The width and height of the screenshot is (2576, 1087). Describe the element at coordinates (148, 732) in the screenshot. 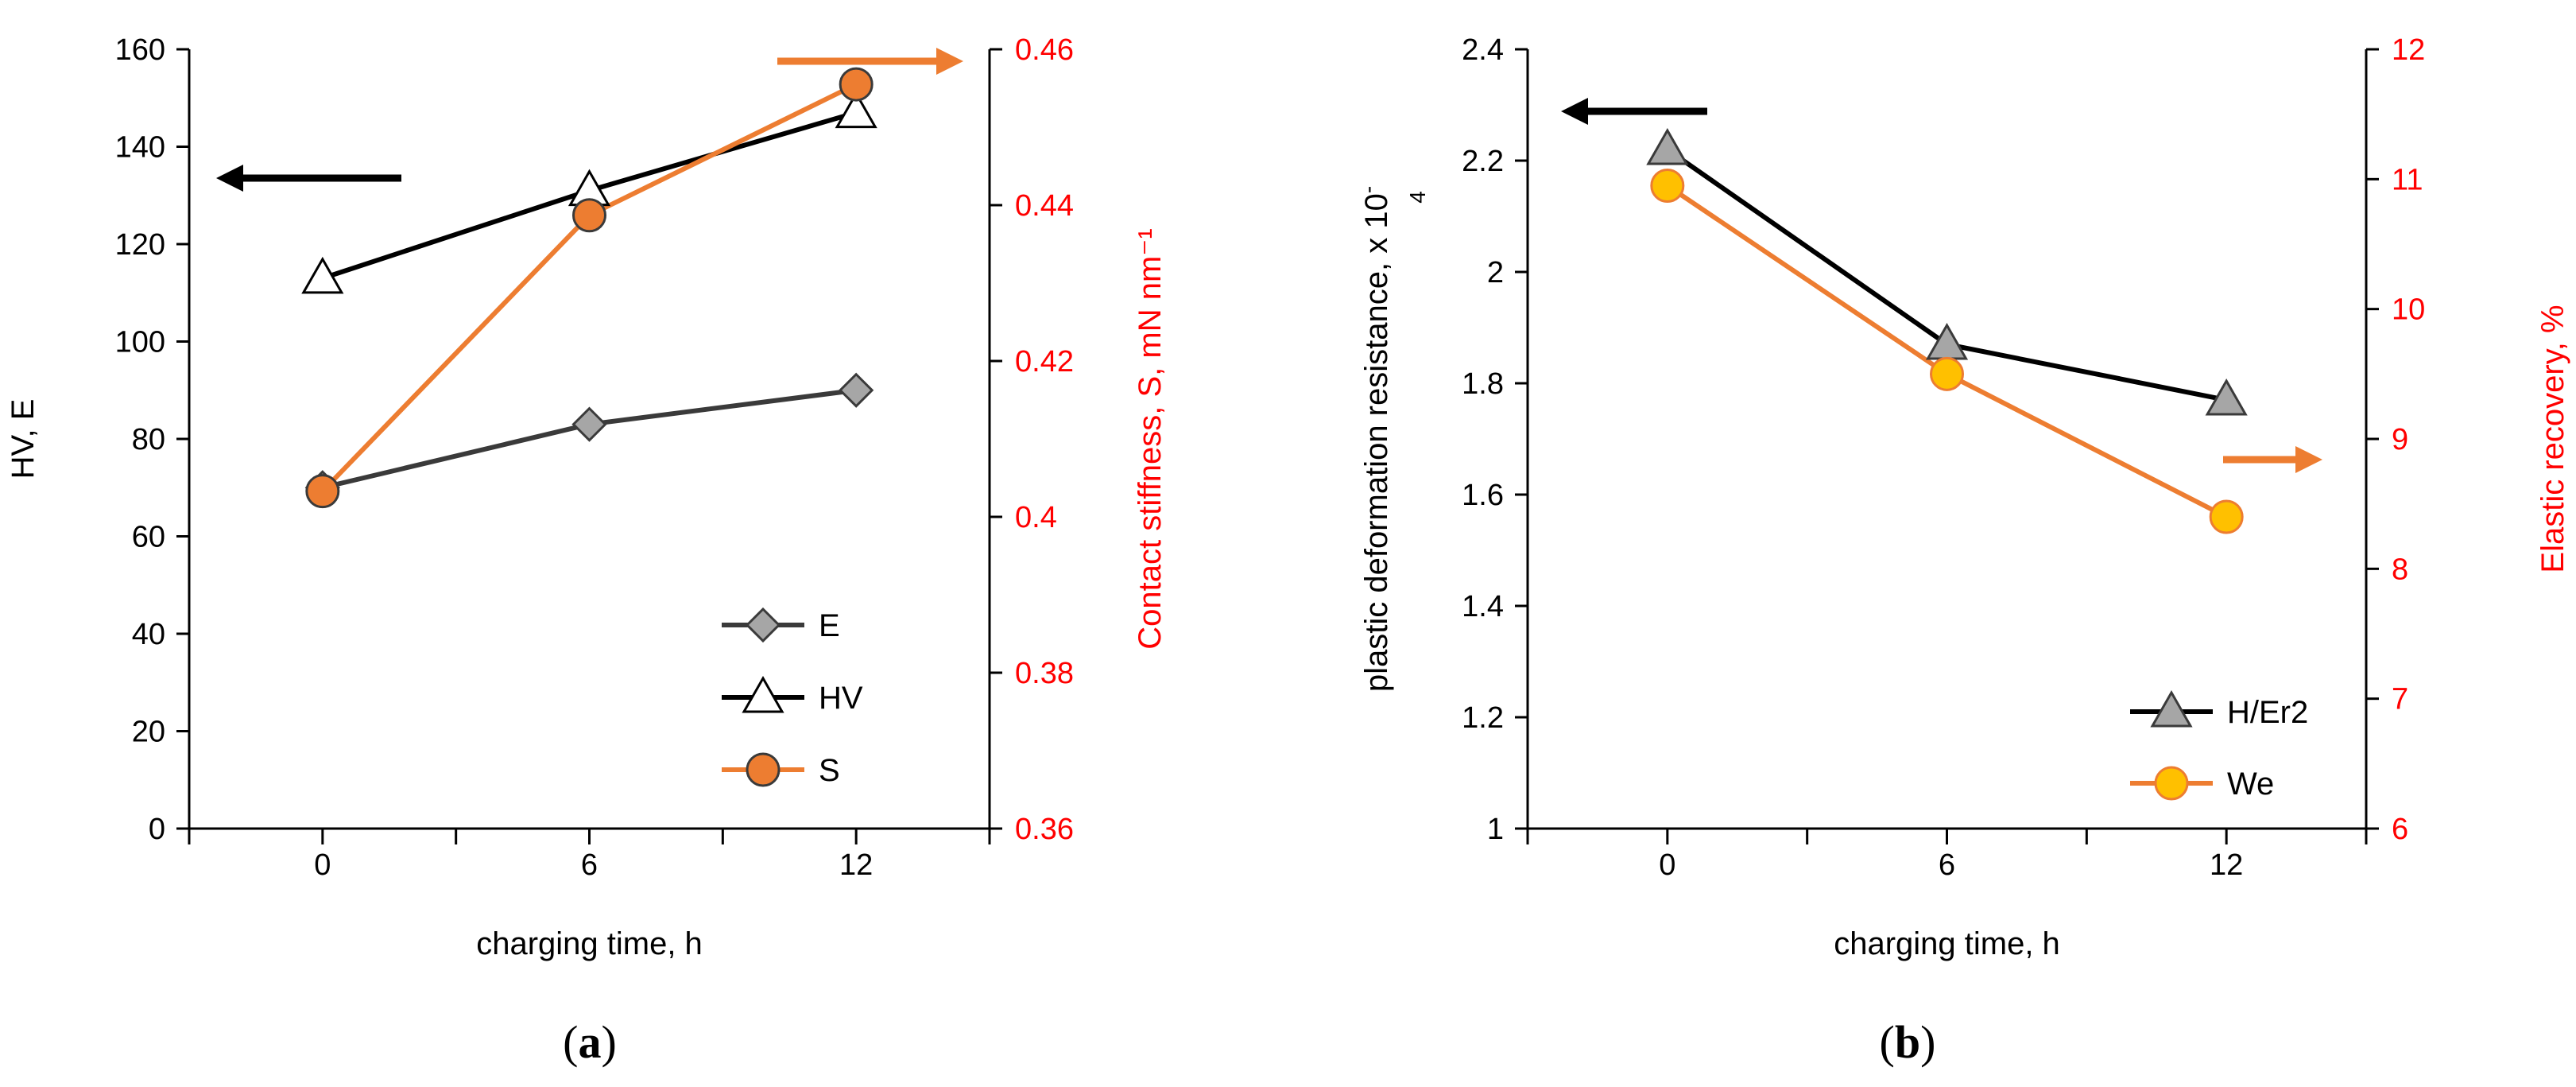

I see `y-left-tick-label-a: 20` at that location.